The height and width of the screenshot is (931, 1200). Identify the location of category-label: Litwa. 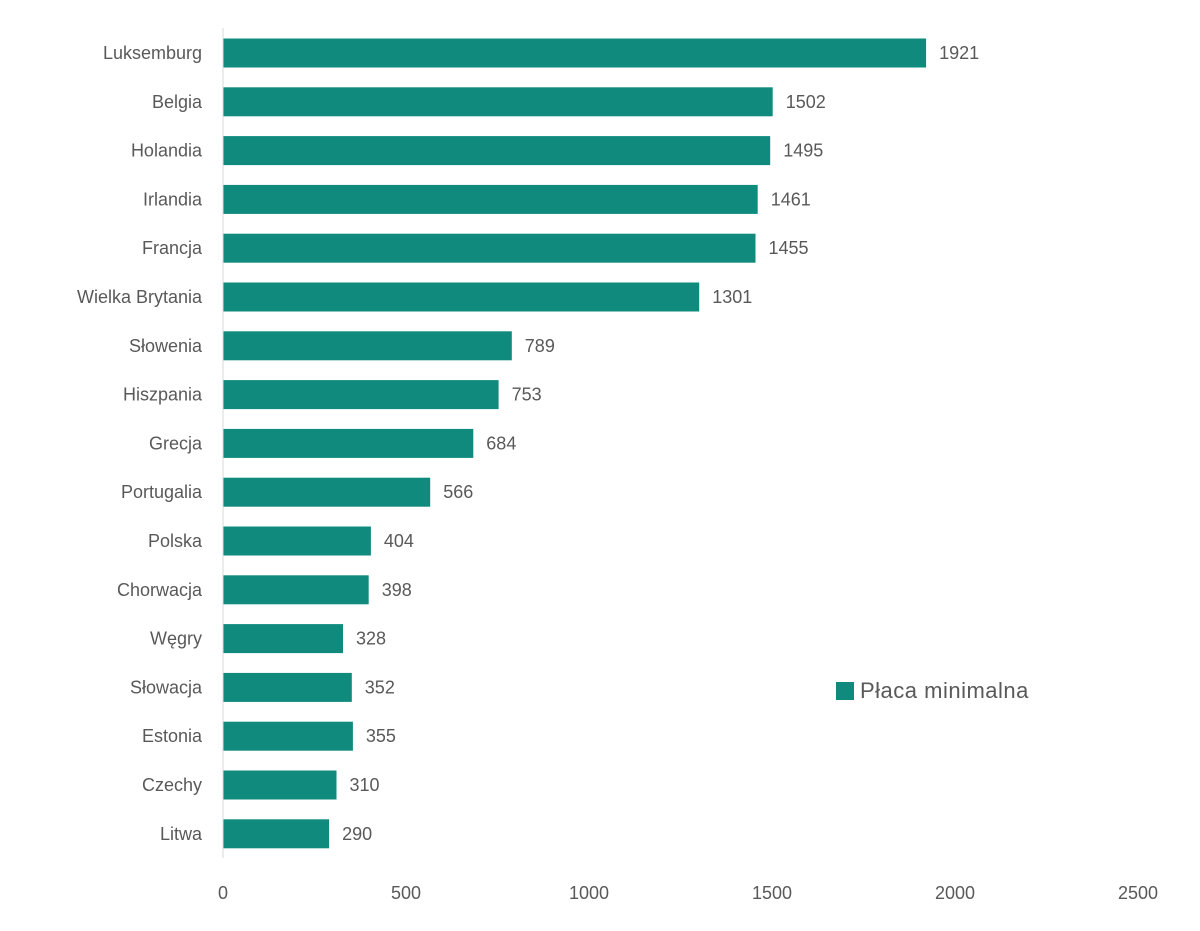
(181, 834).